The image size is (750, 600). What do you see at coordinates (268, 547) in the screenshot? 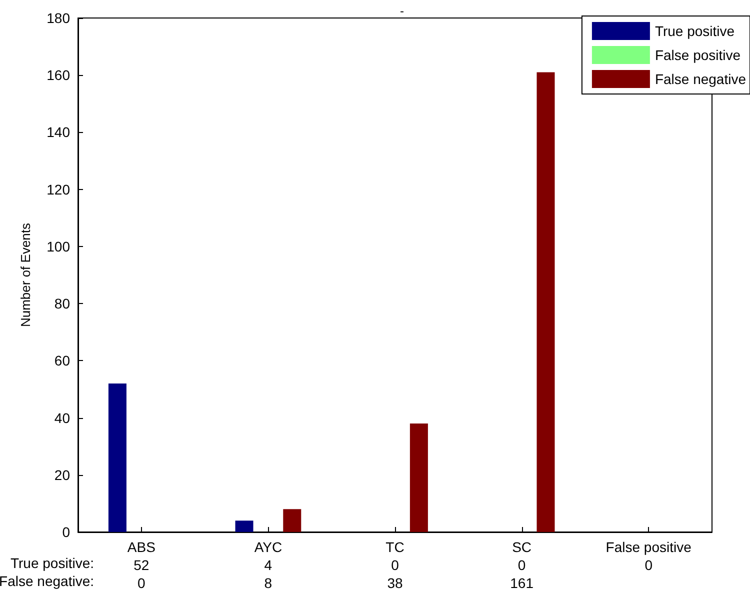
I see `x-tick-label: AYC` at bounding box center [268, 547].